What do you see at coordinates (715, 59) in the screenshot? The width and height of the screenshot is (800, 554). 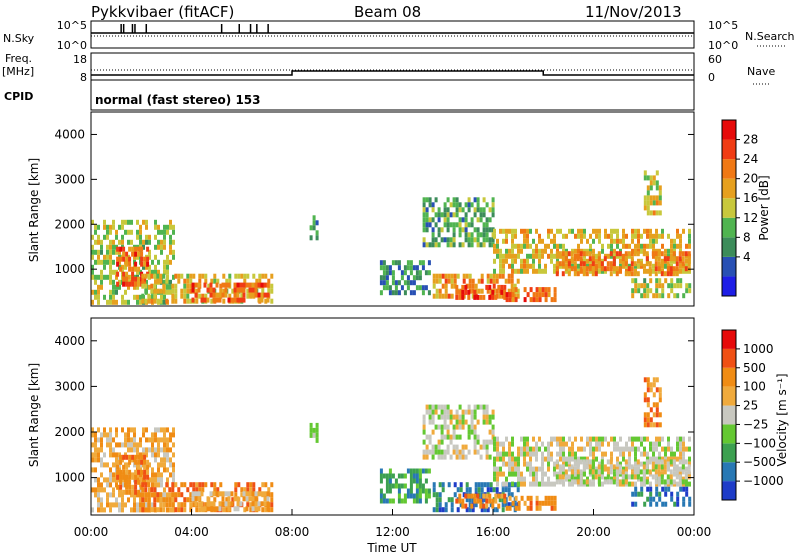 I see `nave-tick-top: 60` at bounding box center [715, 59].